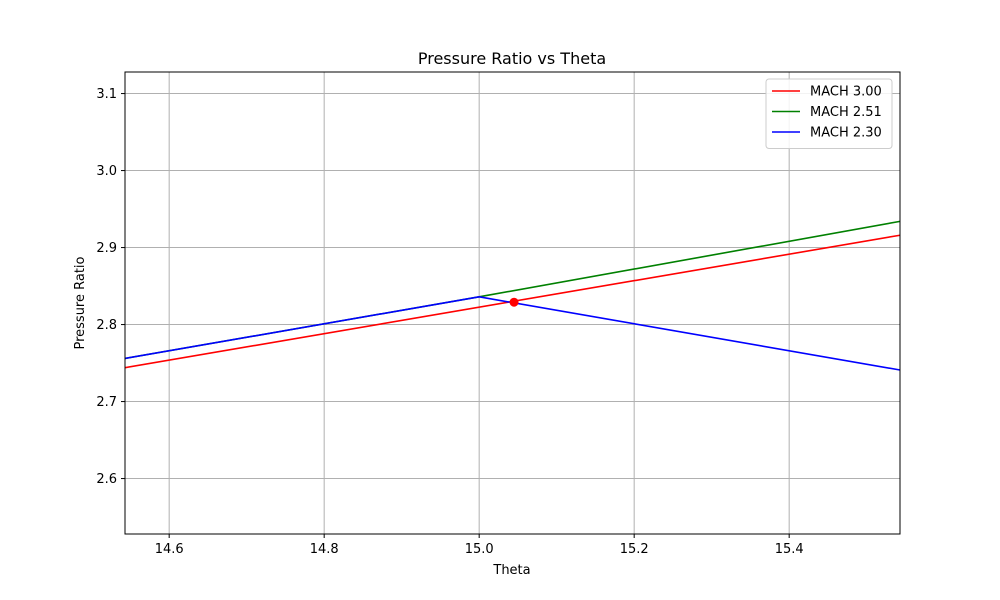 The image size is (1000, 600). Describe the element at coordinates (512, 58) in the screenshot. I see `chart-title: Pressure Ratio vs Theta` at that location.